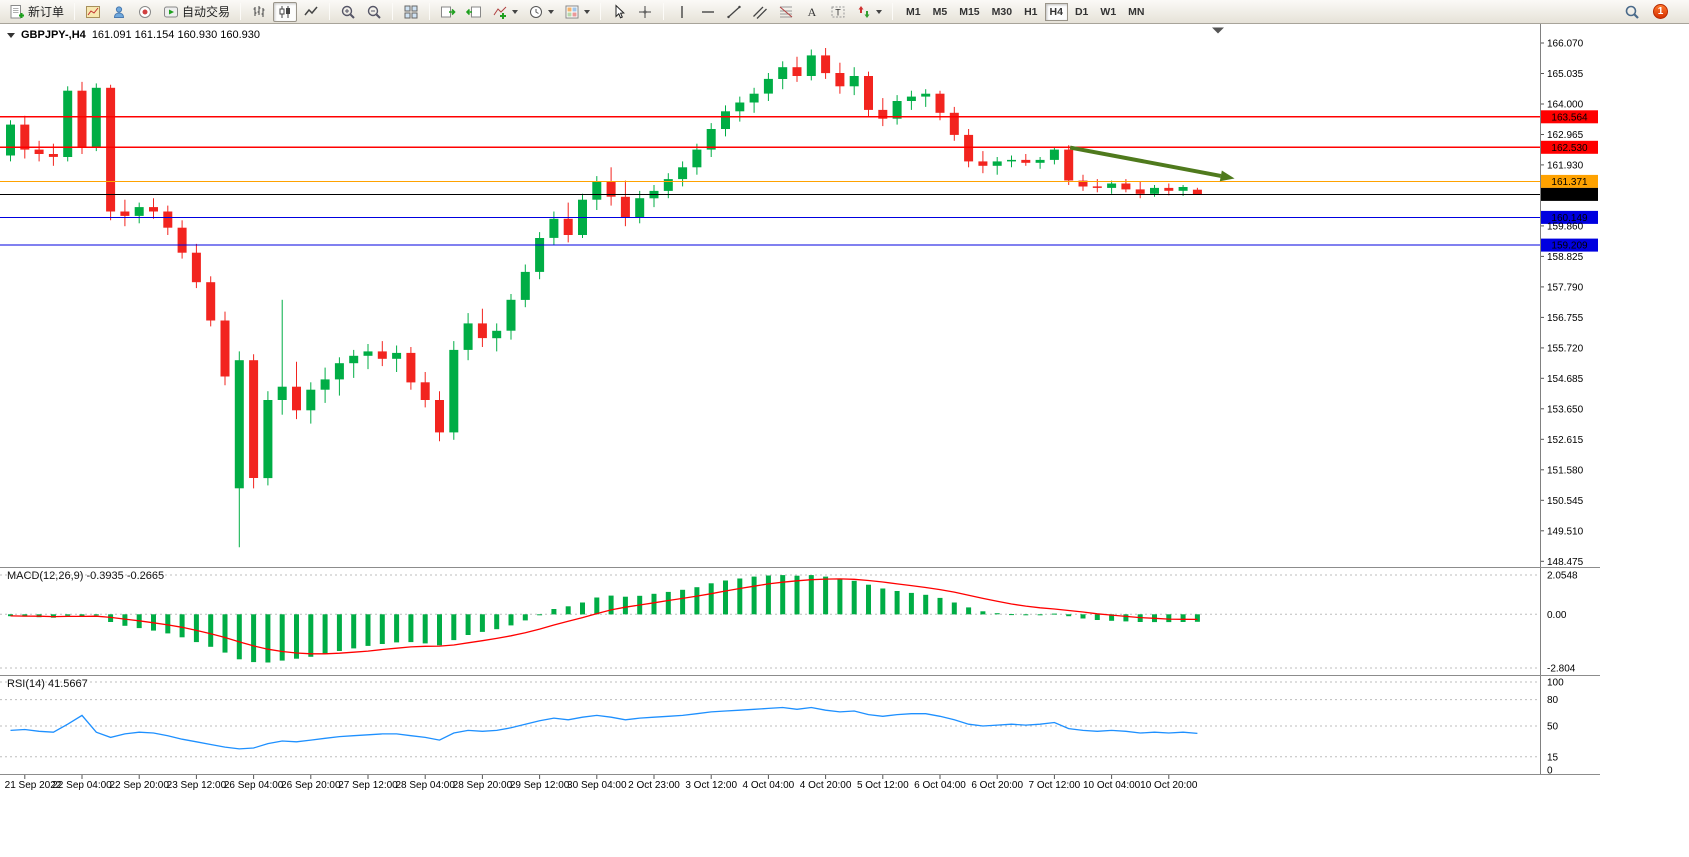  I want to click on profiles-button, so click(119, 12).